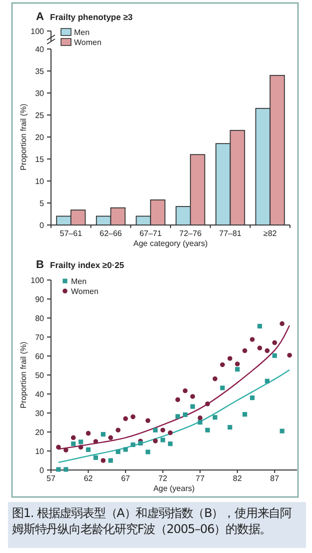 The height and width of the screenshot is (553, 312). Describe the element at coordinates (40, 71) in the screenshot. I see `y-tick-label: 35` at that location.